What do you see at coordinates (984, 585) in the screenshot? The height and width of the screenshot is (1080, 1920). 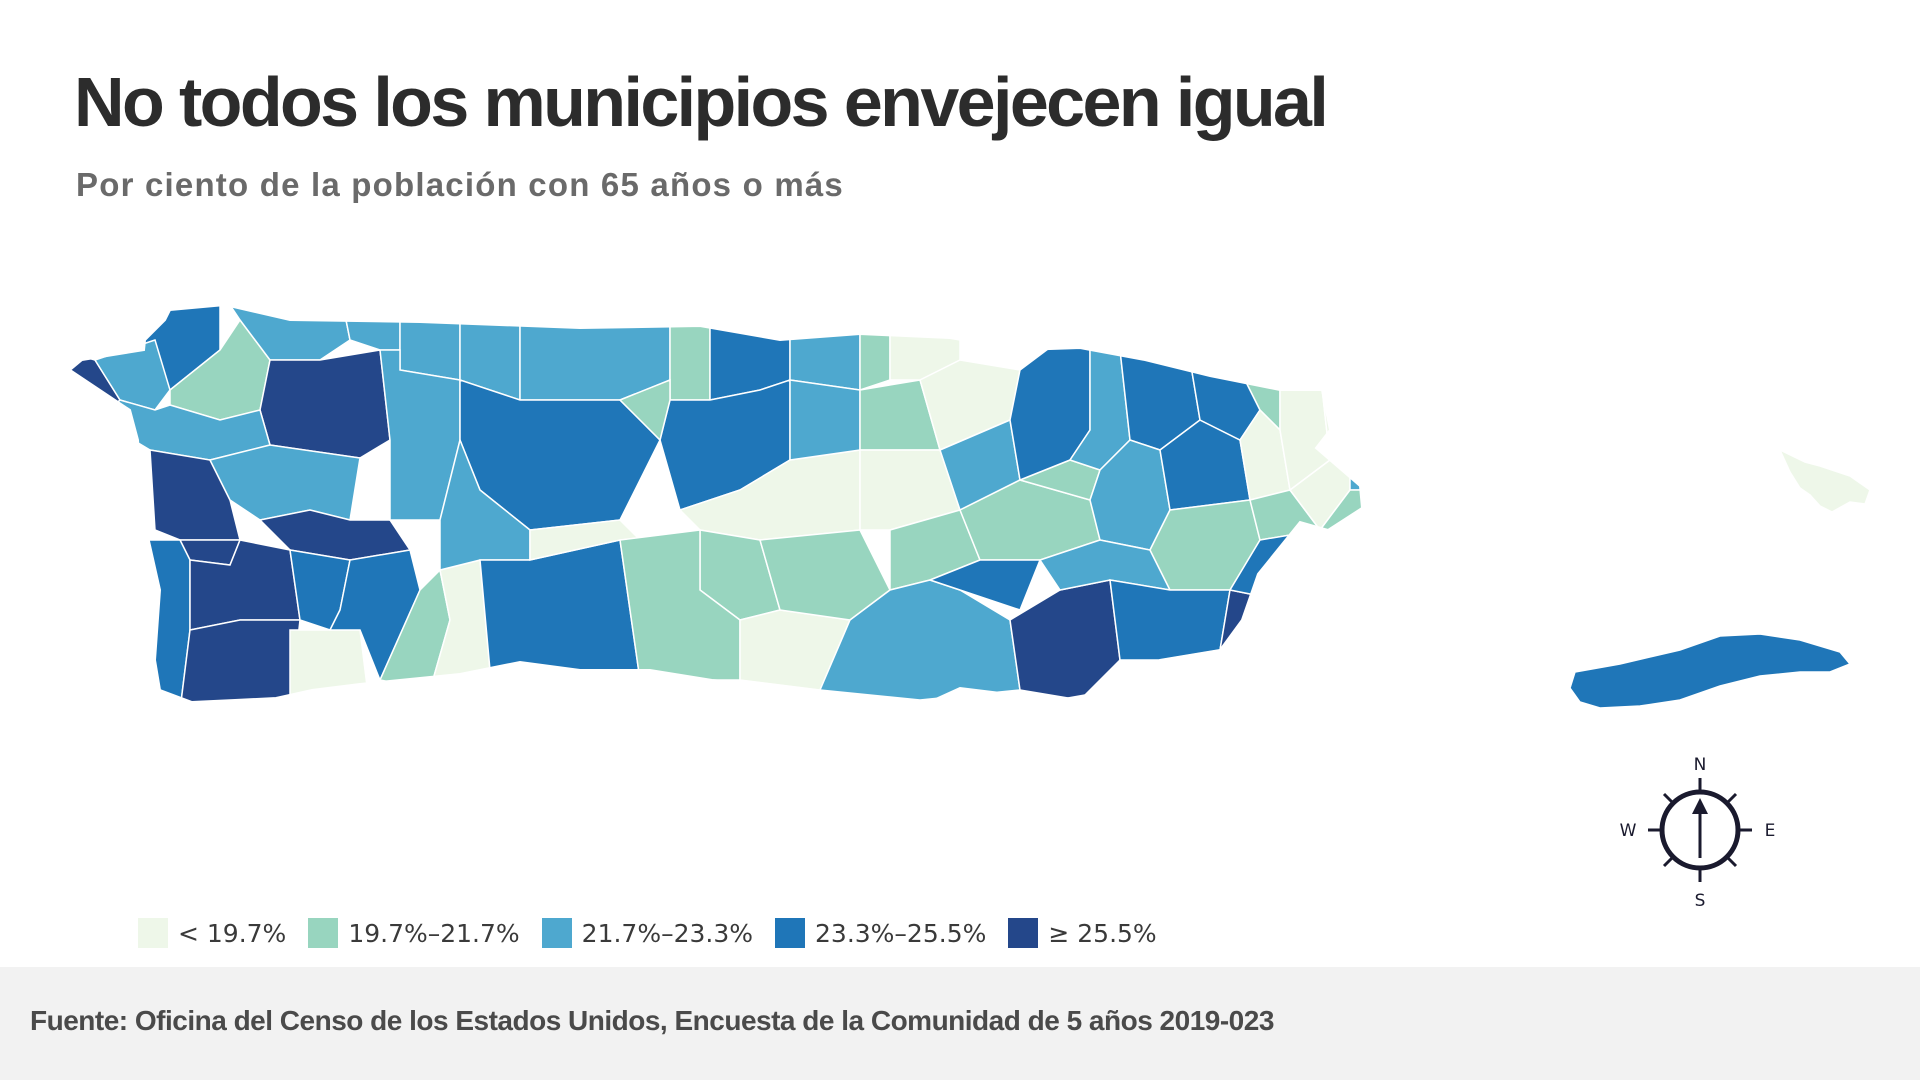 I see `municipality-cidra` at bounding box center [984, 585].